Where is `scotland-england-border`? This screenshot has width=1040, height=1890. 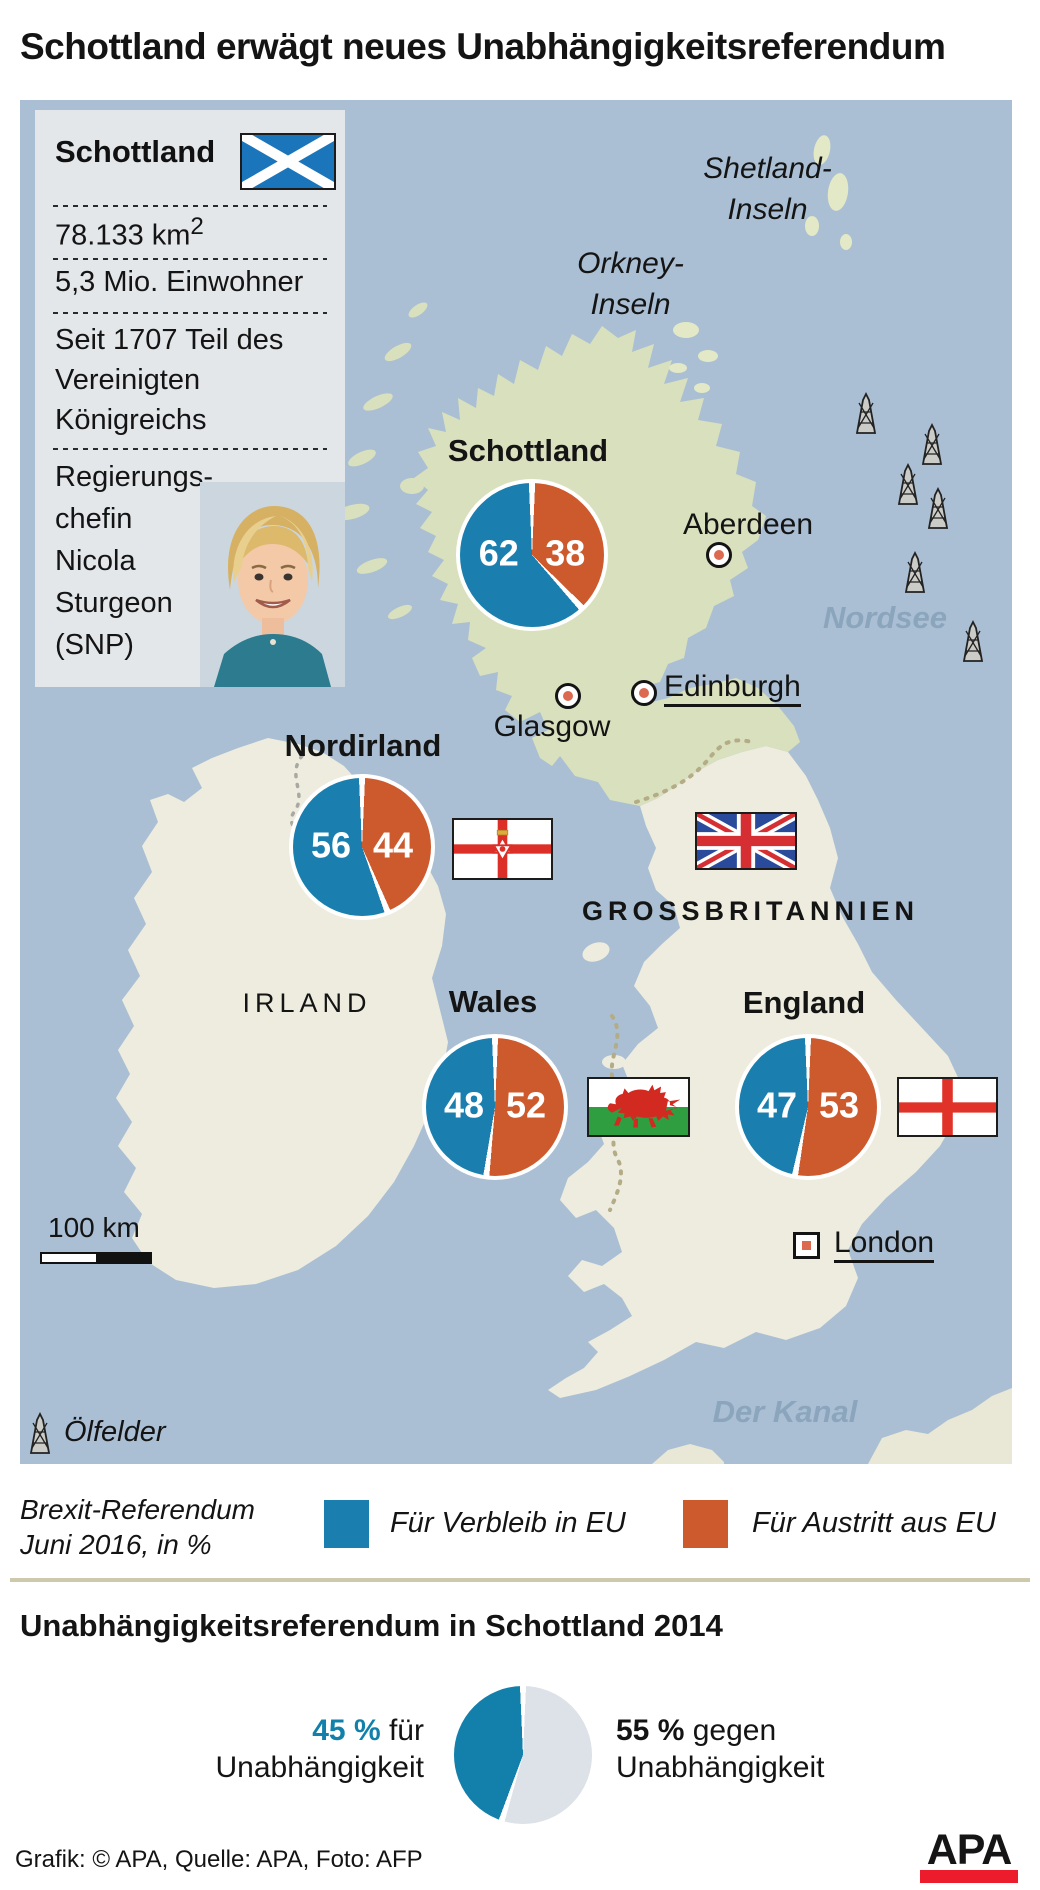
scotland-england-border is located at coordinates (694, 771).